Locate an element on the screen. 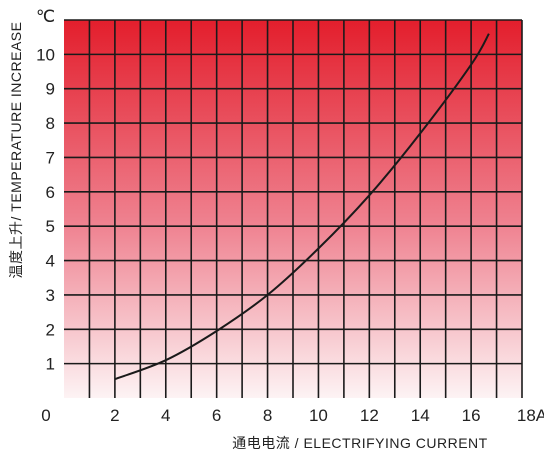  x-tick-label: 6 is located at coordinates (216, 415).